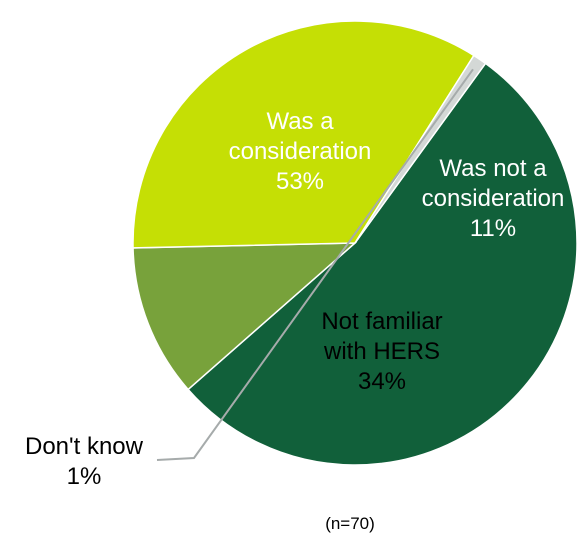 The width and height of the screenshot is (583, 548). Describe the element at coordinates (350, 523) in the screenshot. I see `sample-size-note: (n=70)` at that location.